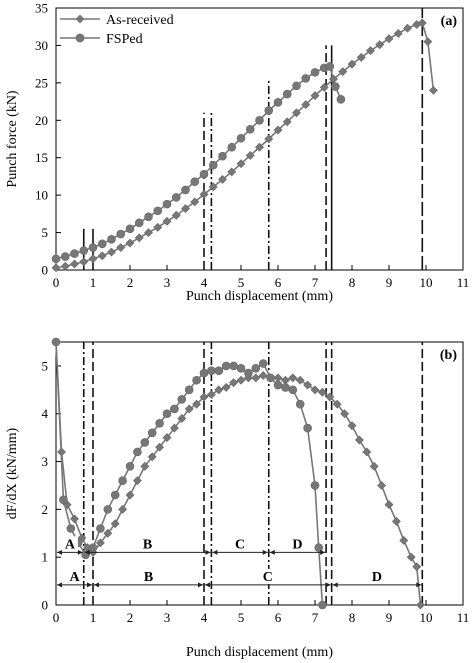 The height and width of the screenshot is (663, 474). Describe the element at coordinates (41, 82) in the screenshot. I see `pa-ytick-label: 25` at that location.